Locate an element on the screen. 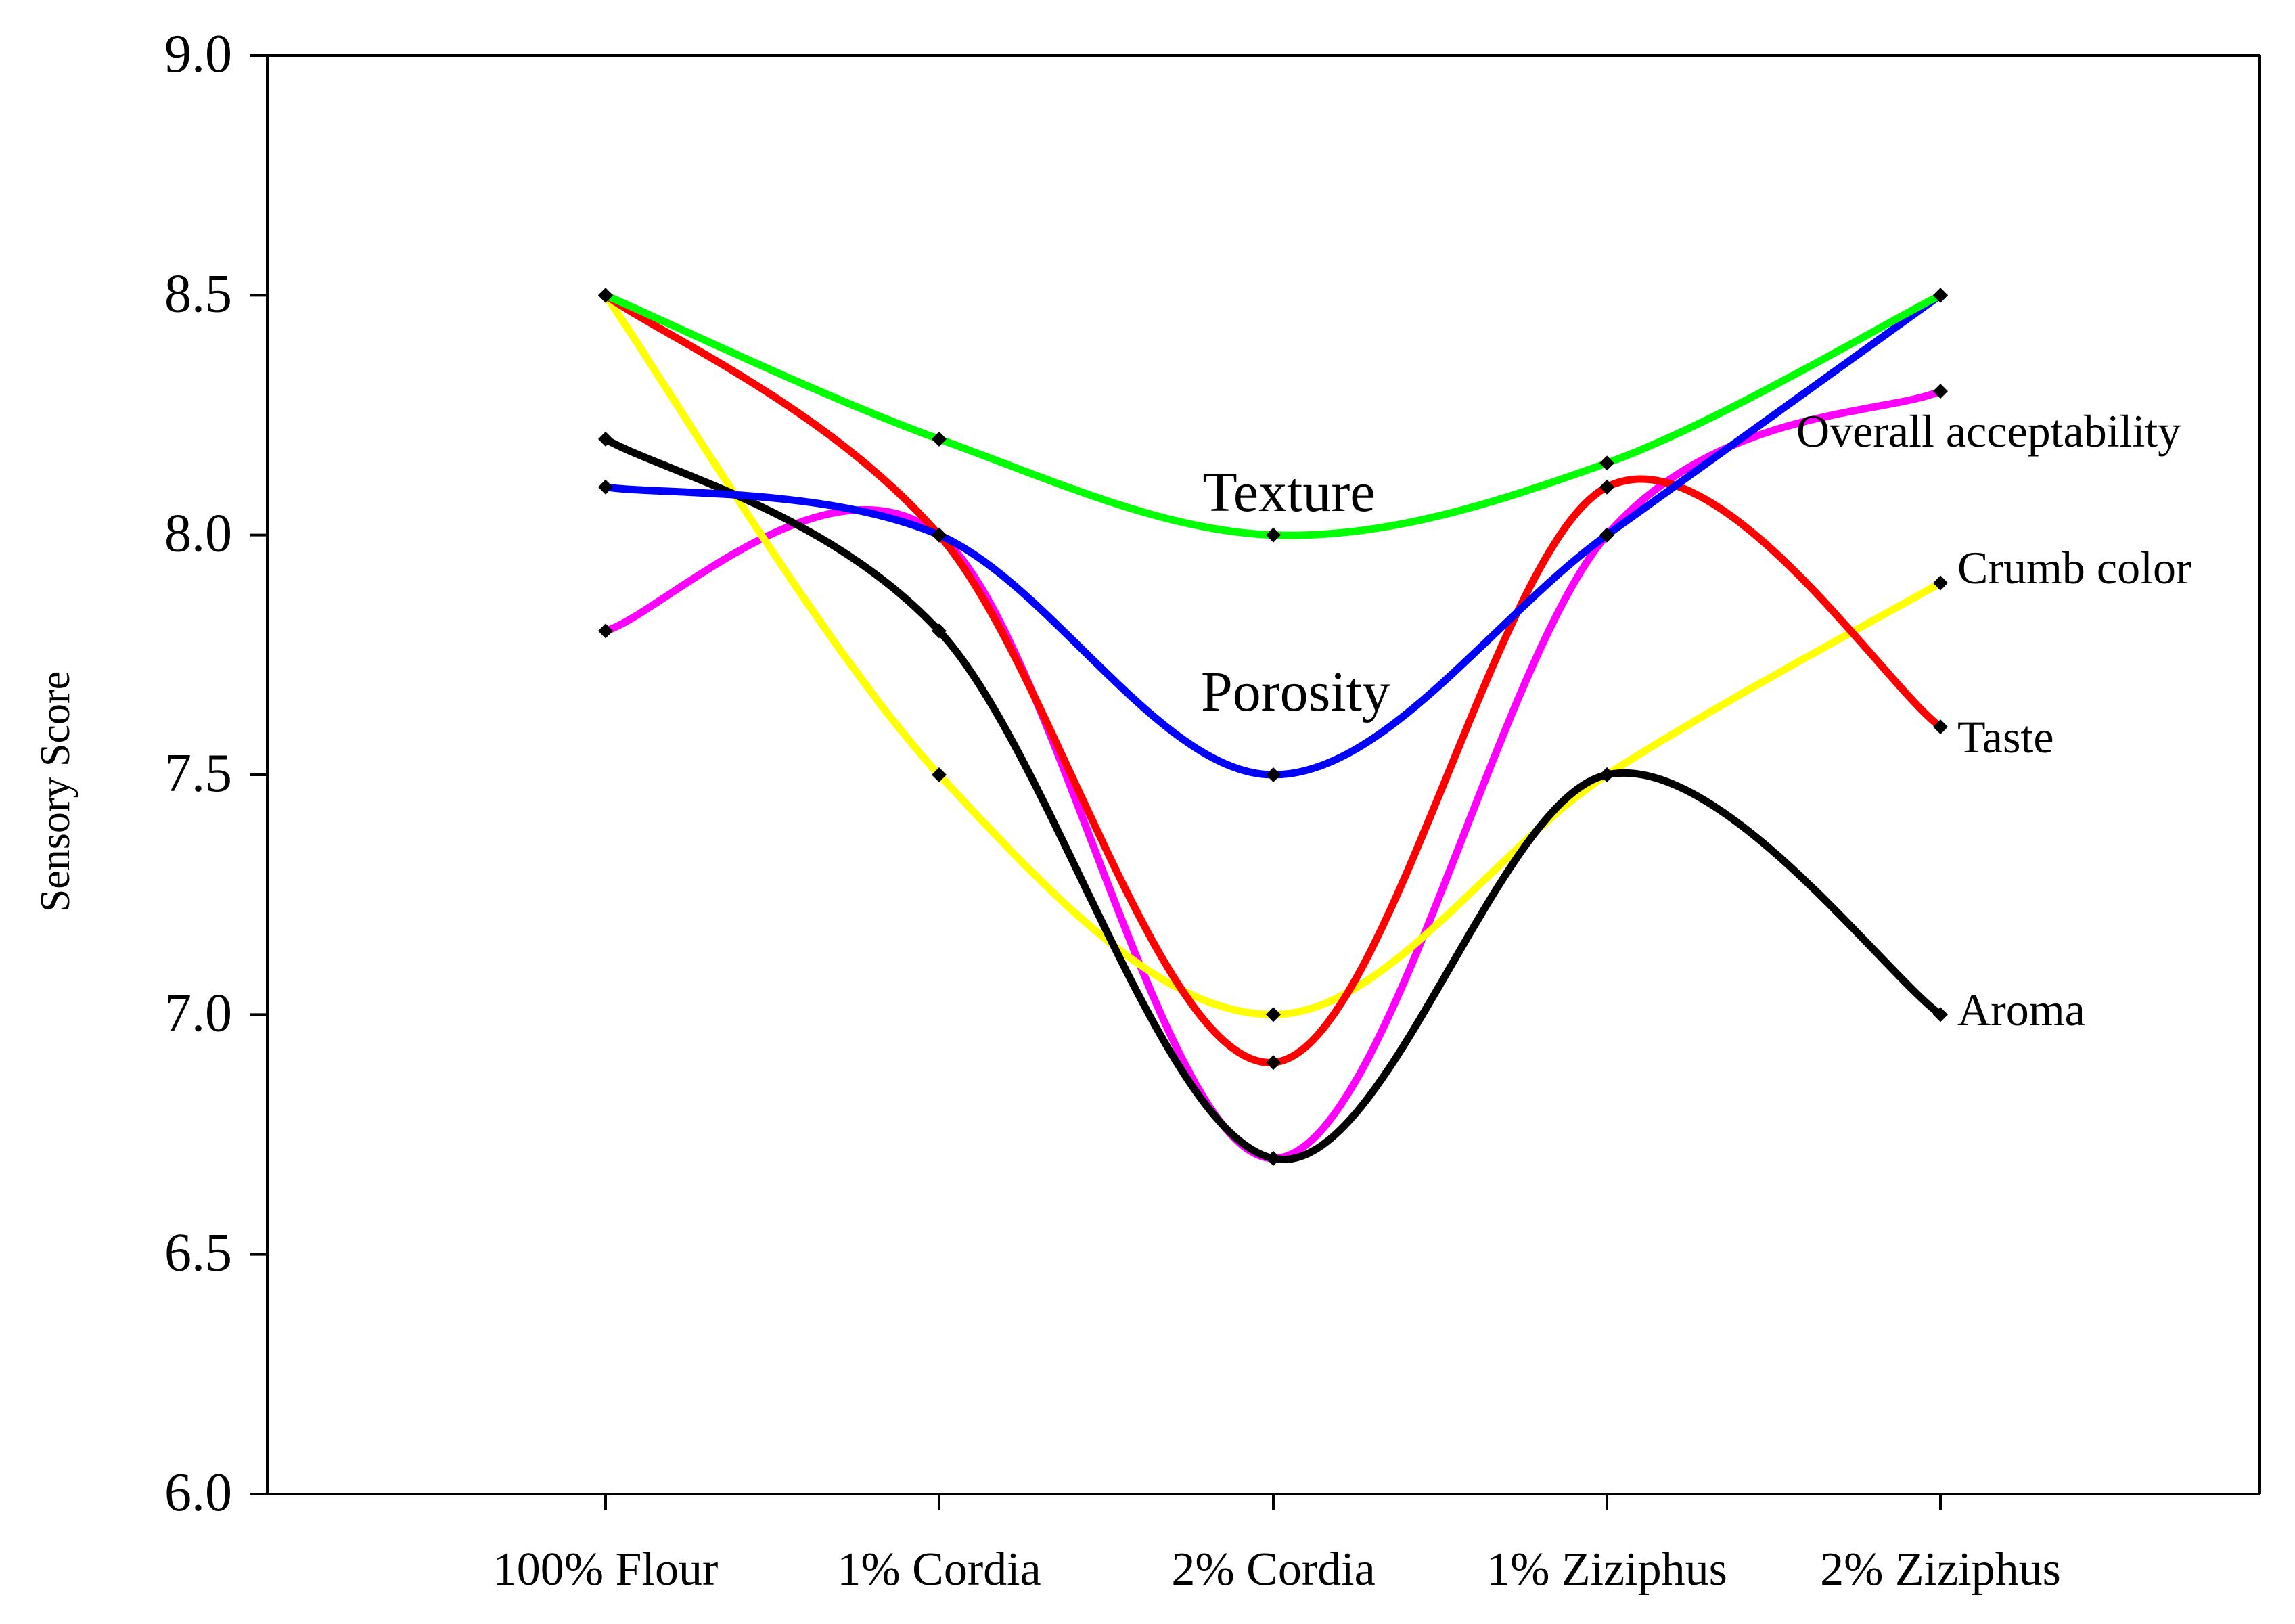  x-tick-label: 2% Ziziphus is located at coordinates (1940, 1569).